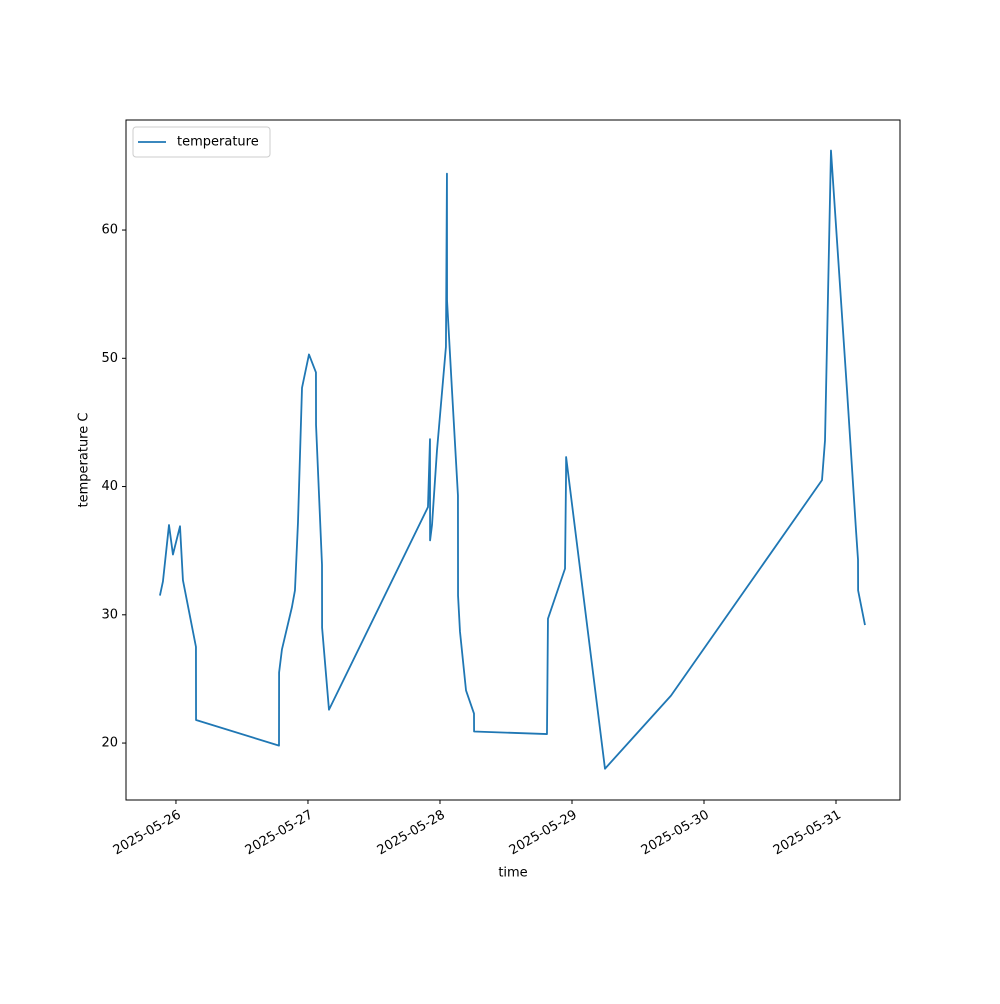 This screenshot has width=1000, height=1004. What do you see at coordinates (84, 460) in the screenshot?
I see `y-axis-label: temperature C` at bounding box center [84, 460].